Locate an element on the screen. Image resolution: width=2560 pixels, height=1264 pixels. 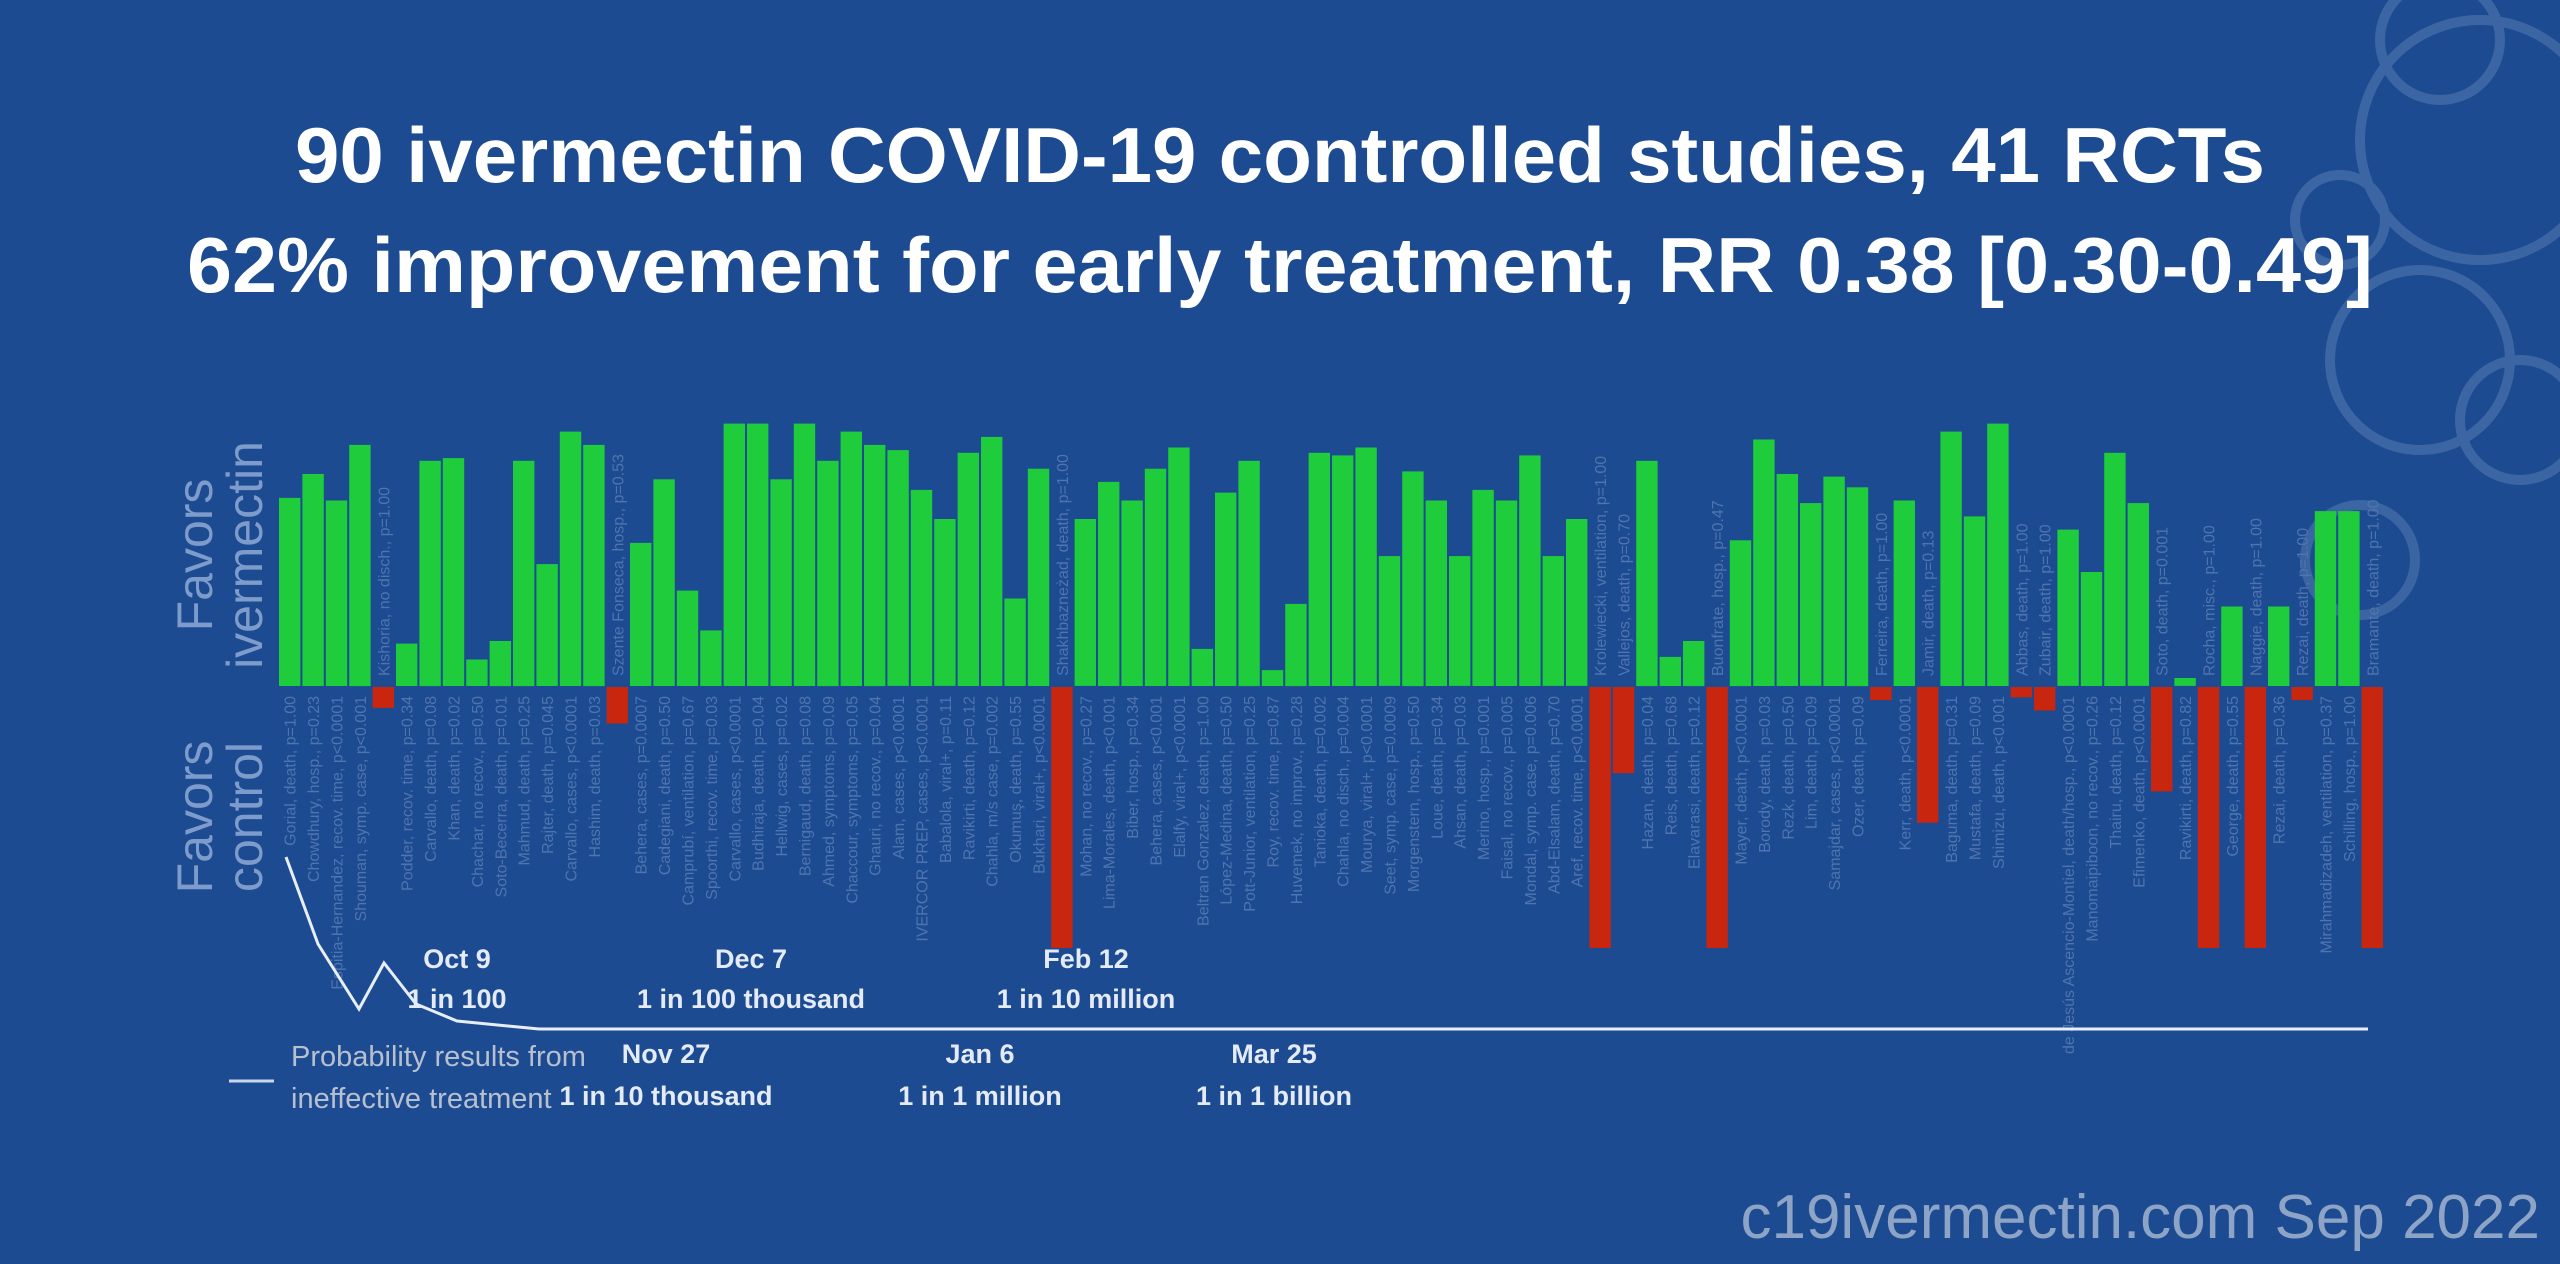
study-label: Lima-Morales, death, p<0.001 is located at coordinates (1110, 802).